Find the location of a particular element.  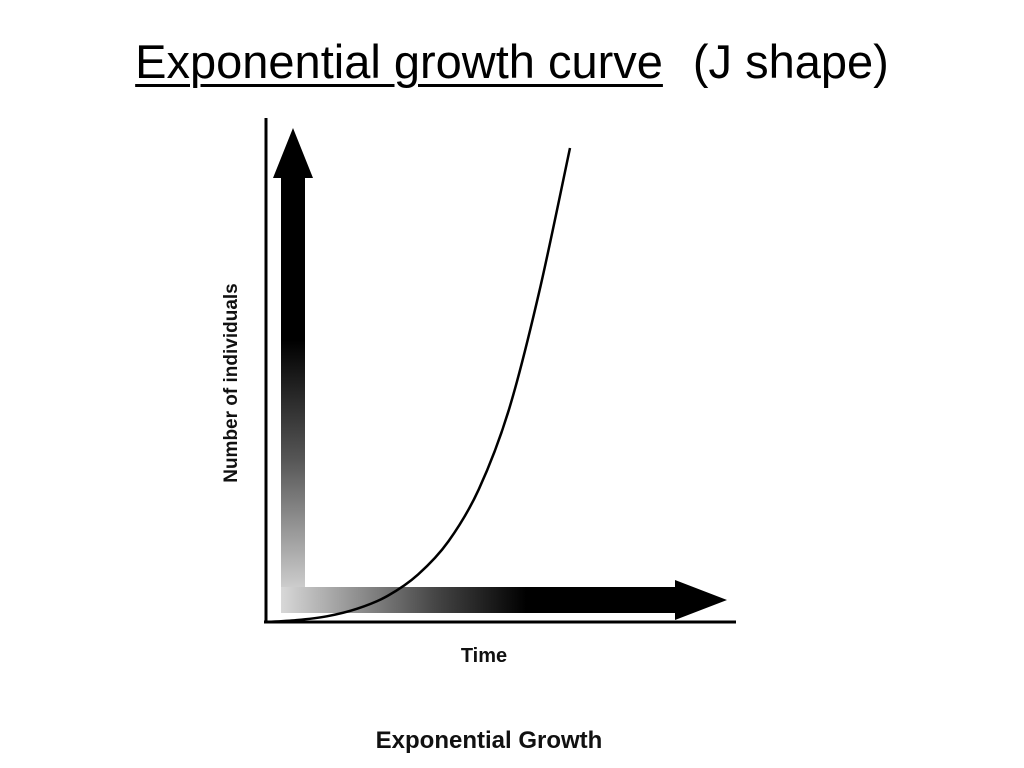

chart-caption: Exponential Growth is located at coordinates (489, 740).